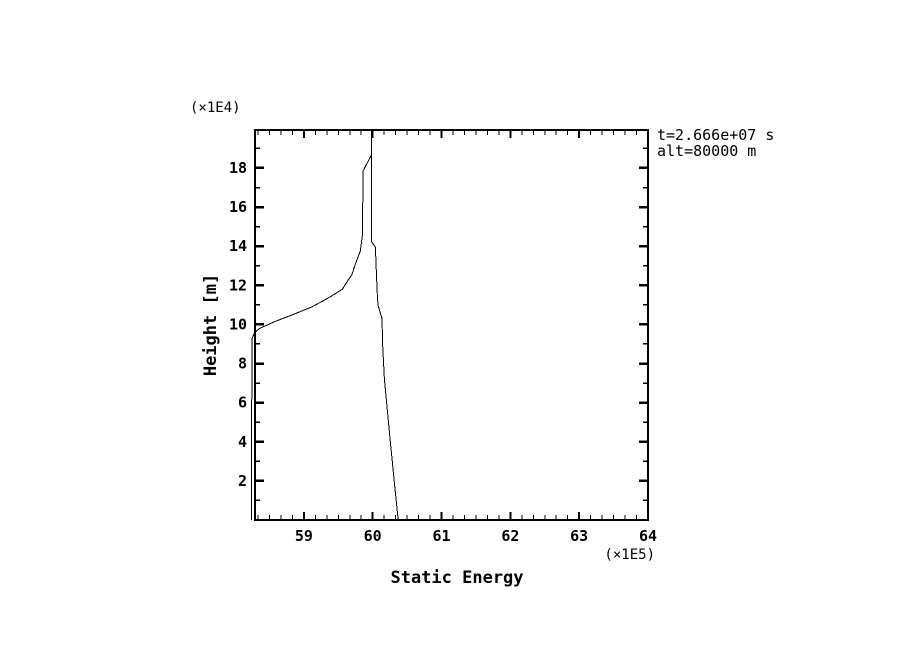 The height and width of the screenshot is (654, 904). I want to click on x-axis-scale-label: (×1E5), so click(629, 555).